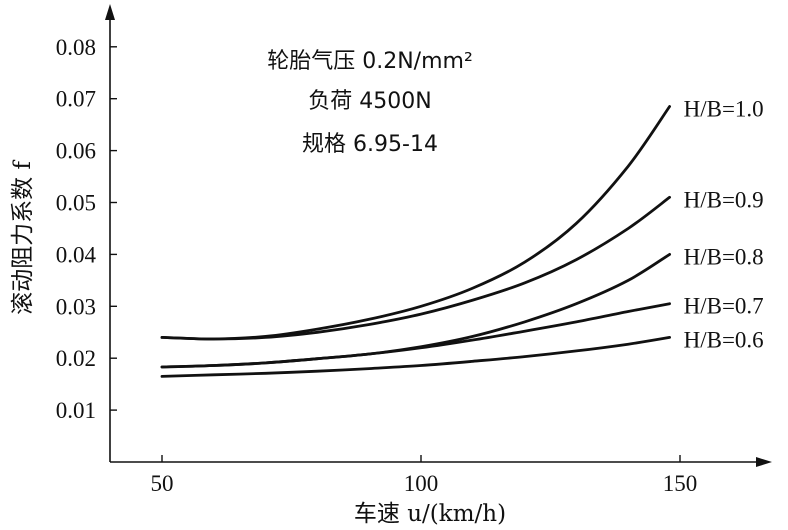 This screenshot has height=530, width=788. I want to click on y-tick-label: 0.08, so click(76, 47).